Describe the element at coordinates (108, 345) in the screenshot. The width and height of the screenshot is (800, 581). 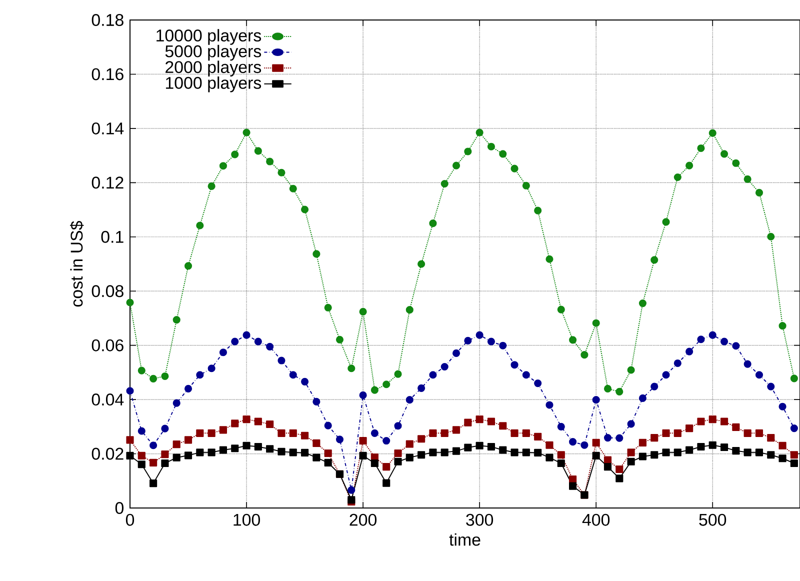
I see `y-tick-label: 0.06` at that location.